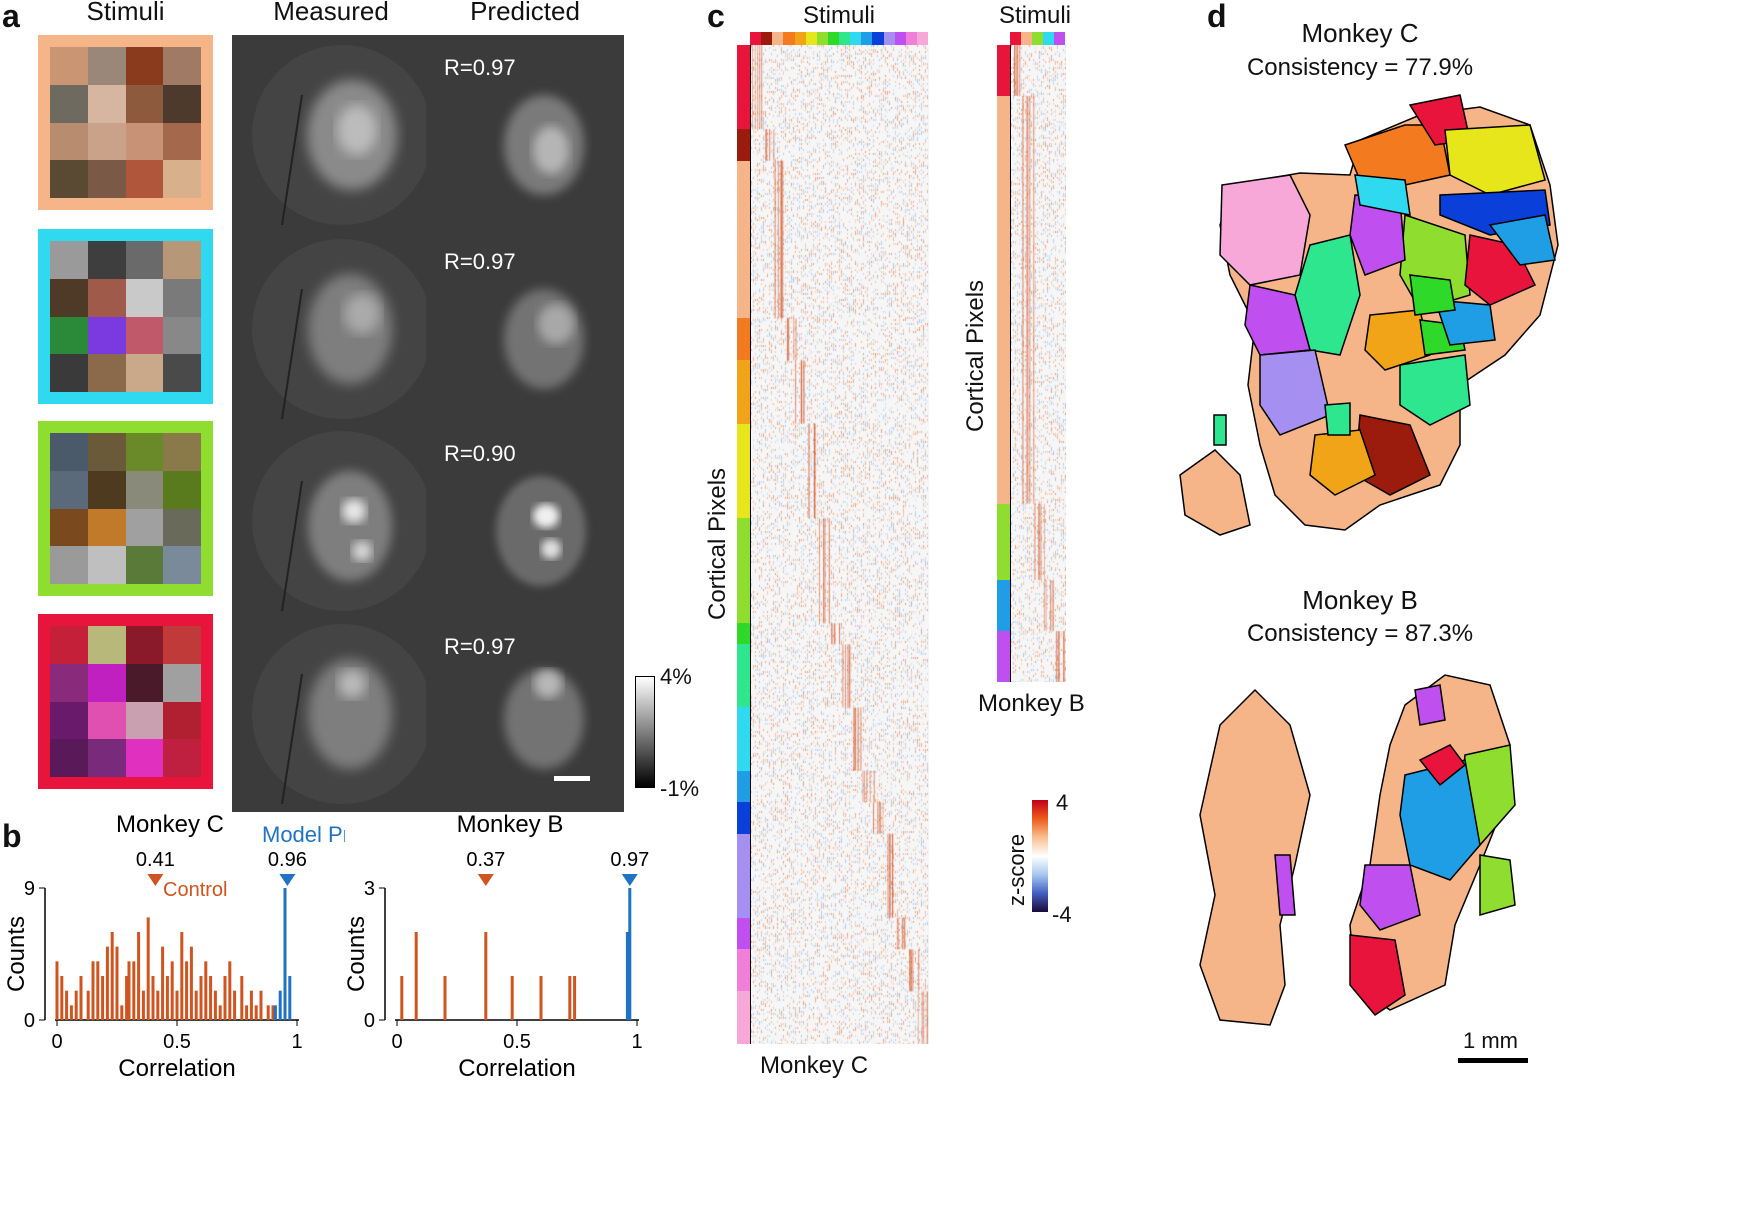  Describe the element at coordinates (1493, 1060) in the screenshot. I see `scale-bar` at that location.